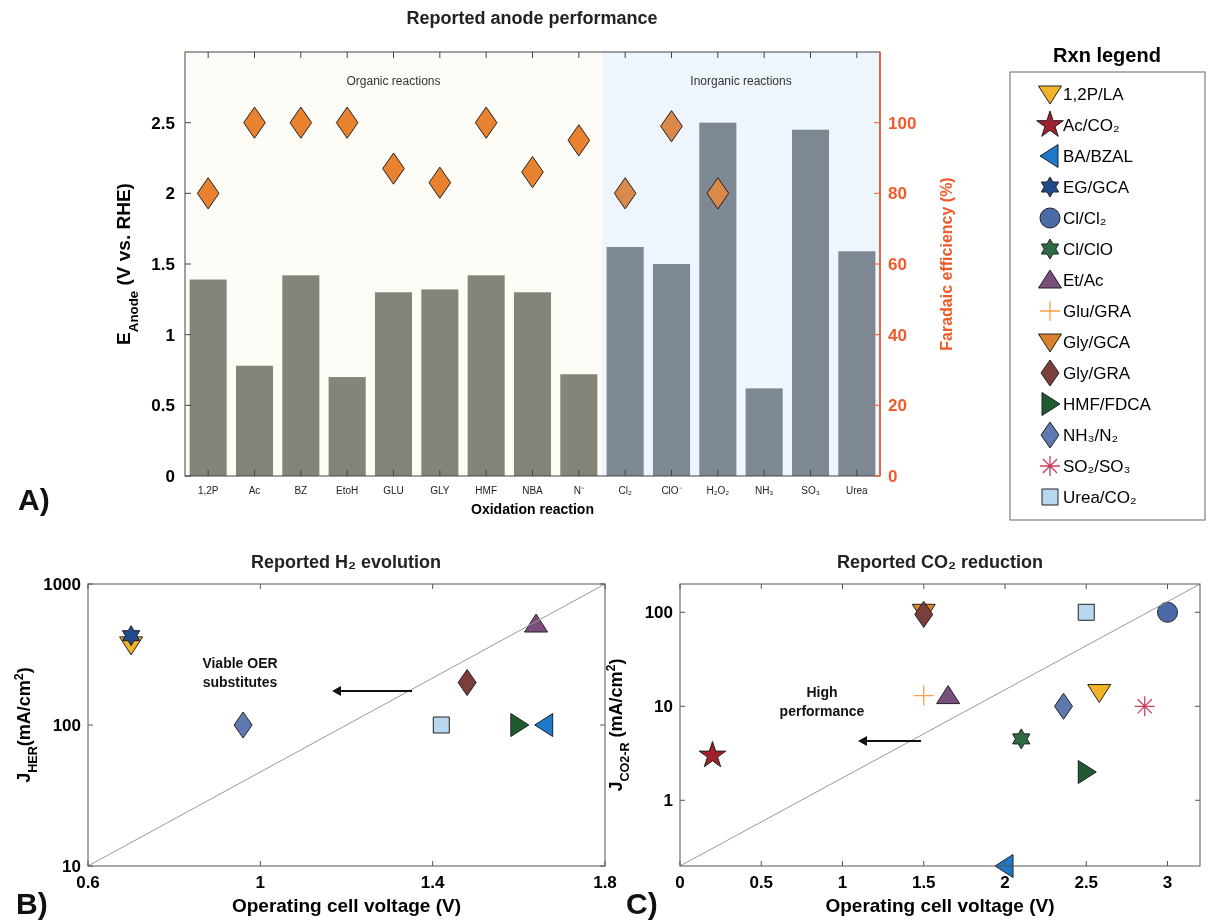 The width and height of the screenshot is (1216, 920). I want to click on y2-tick-label: 60, so click(897, 264).